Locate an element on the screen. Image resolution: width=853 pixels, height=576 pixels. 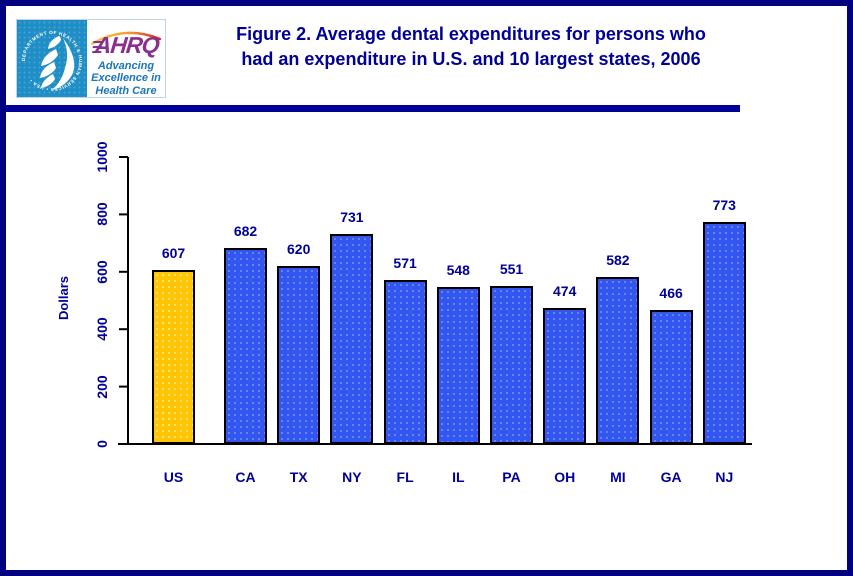
y-axis-tick-label: 600 is located at coordinates (102, 272).